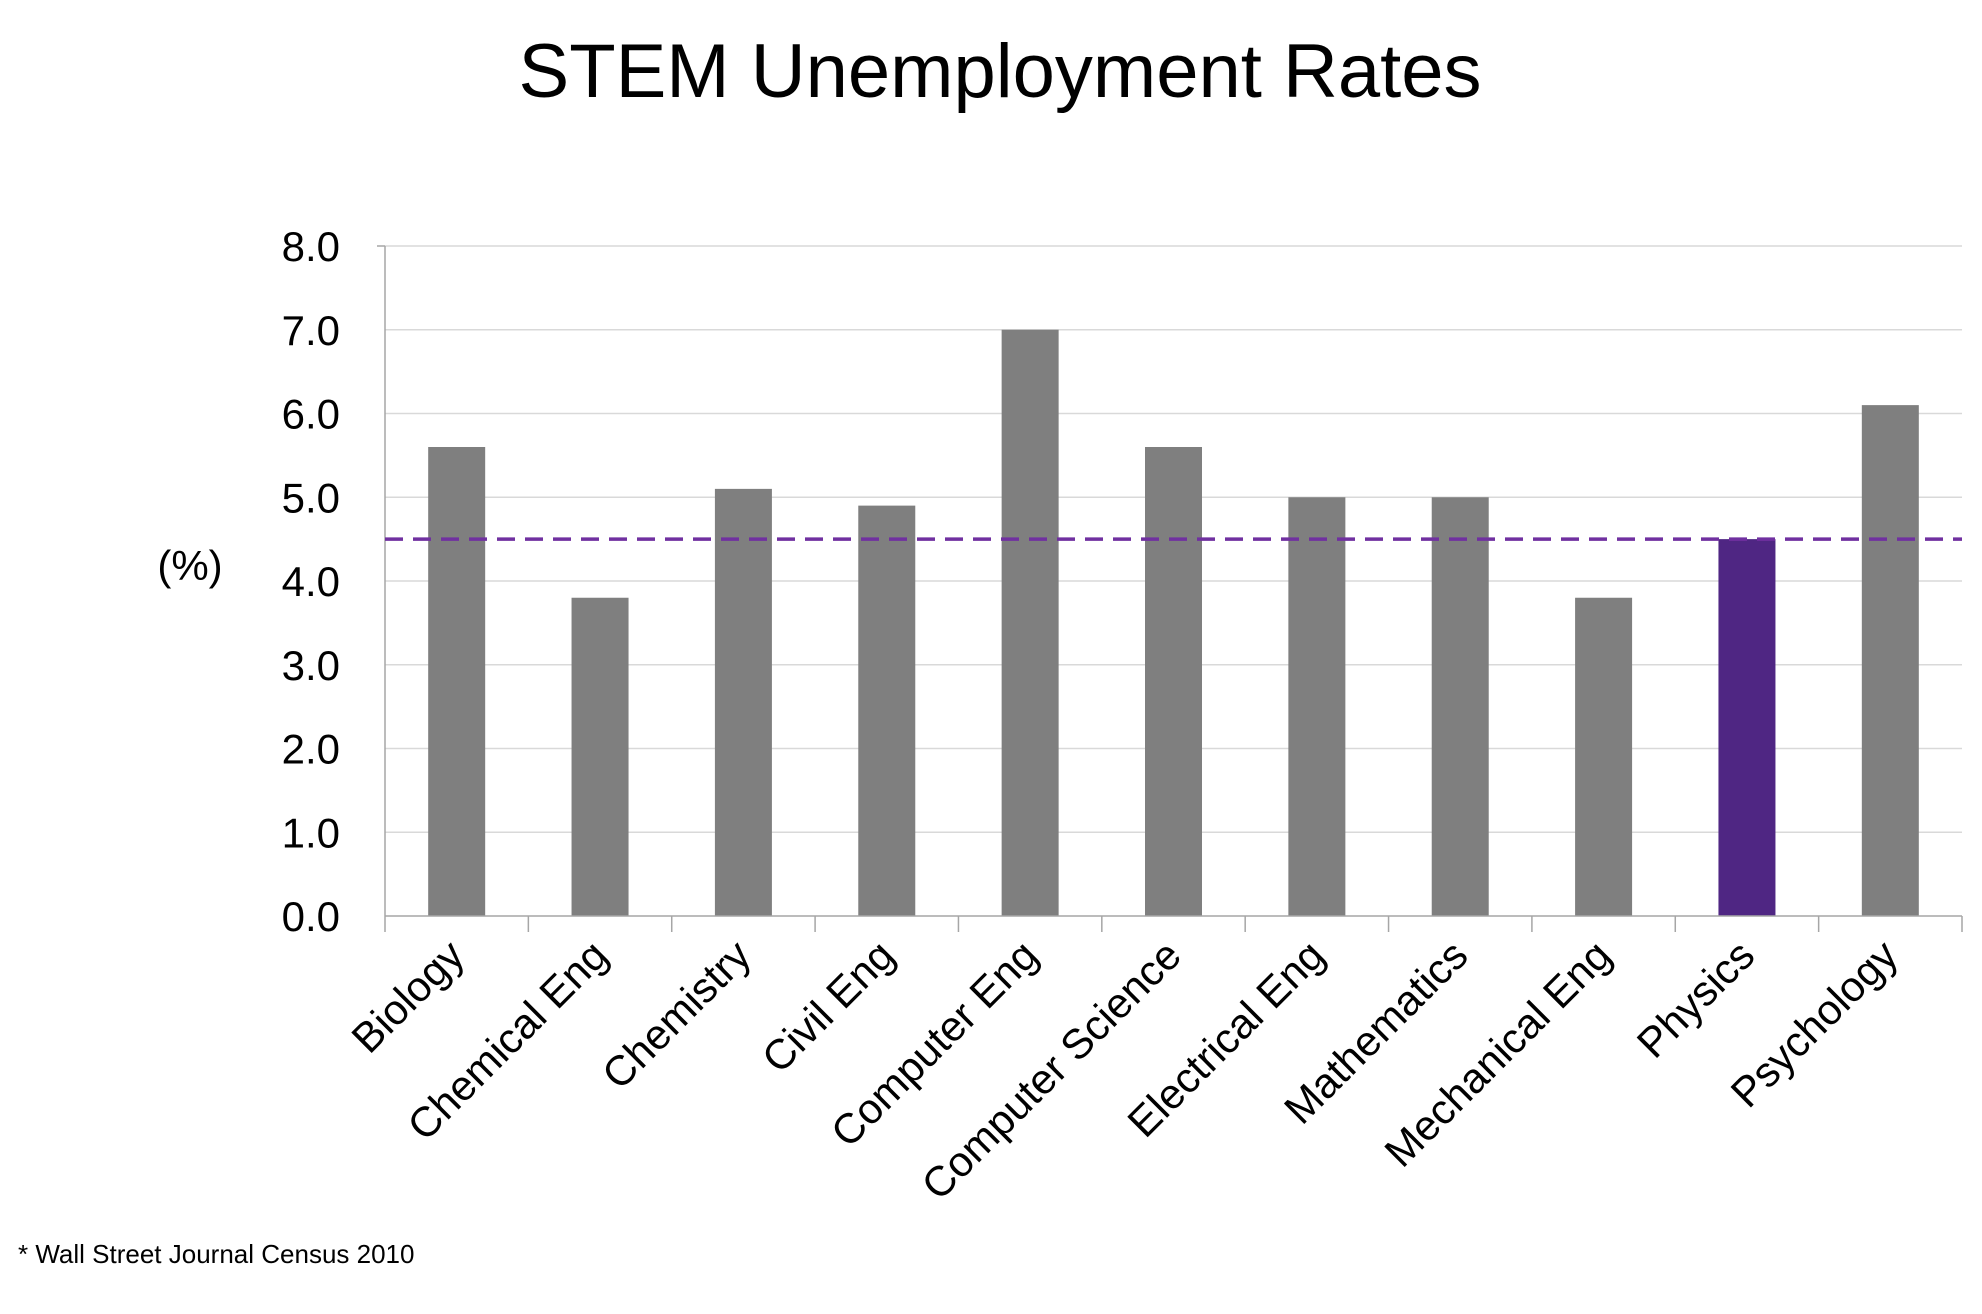 This screenshot has height=1314, width=1982. Describe the element at coordinates (1000, 71) in the screenshot. I see `chart-title: STEM Unemployment Rates` at that location.